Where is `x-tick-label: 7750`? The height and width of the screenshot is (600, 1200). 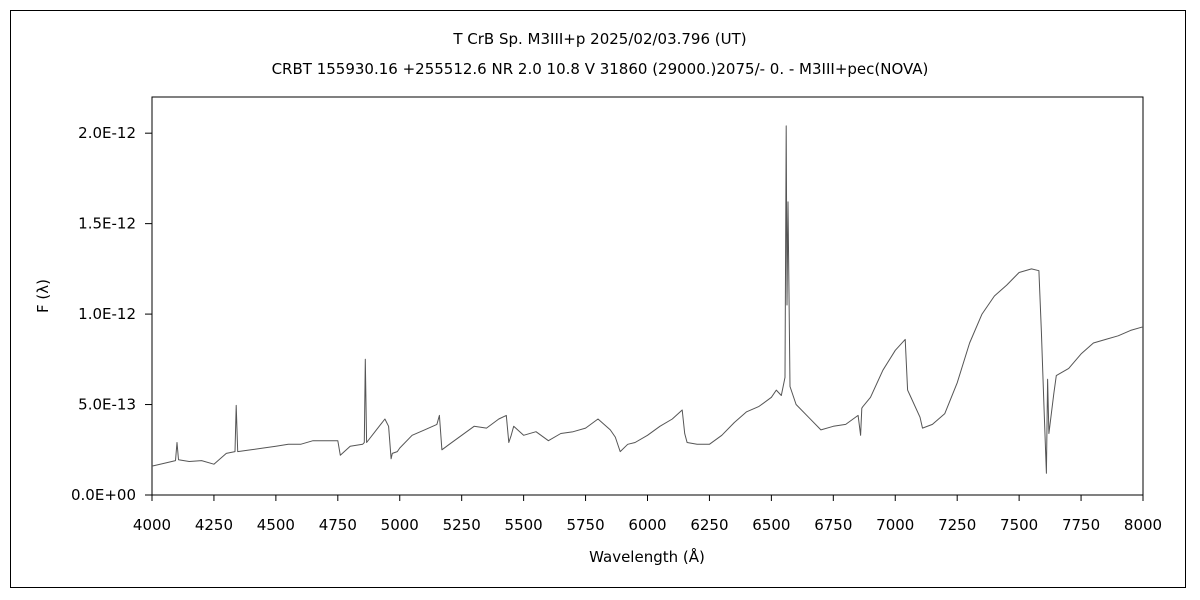 x-tick-label: 7750 is located at coordinates (1081, 525).